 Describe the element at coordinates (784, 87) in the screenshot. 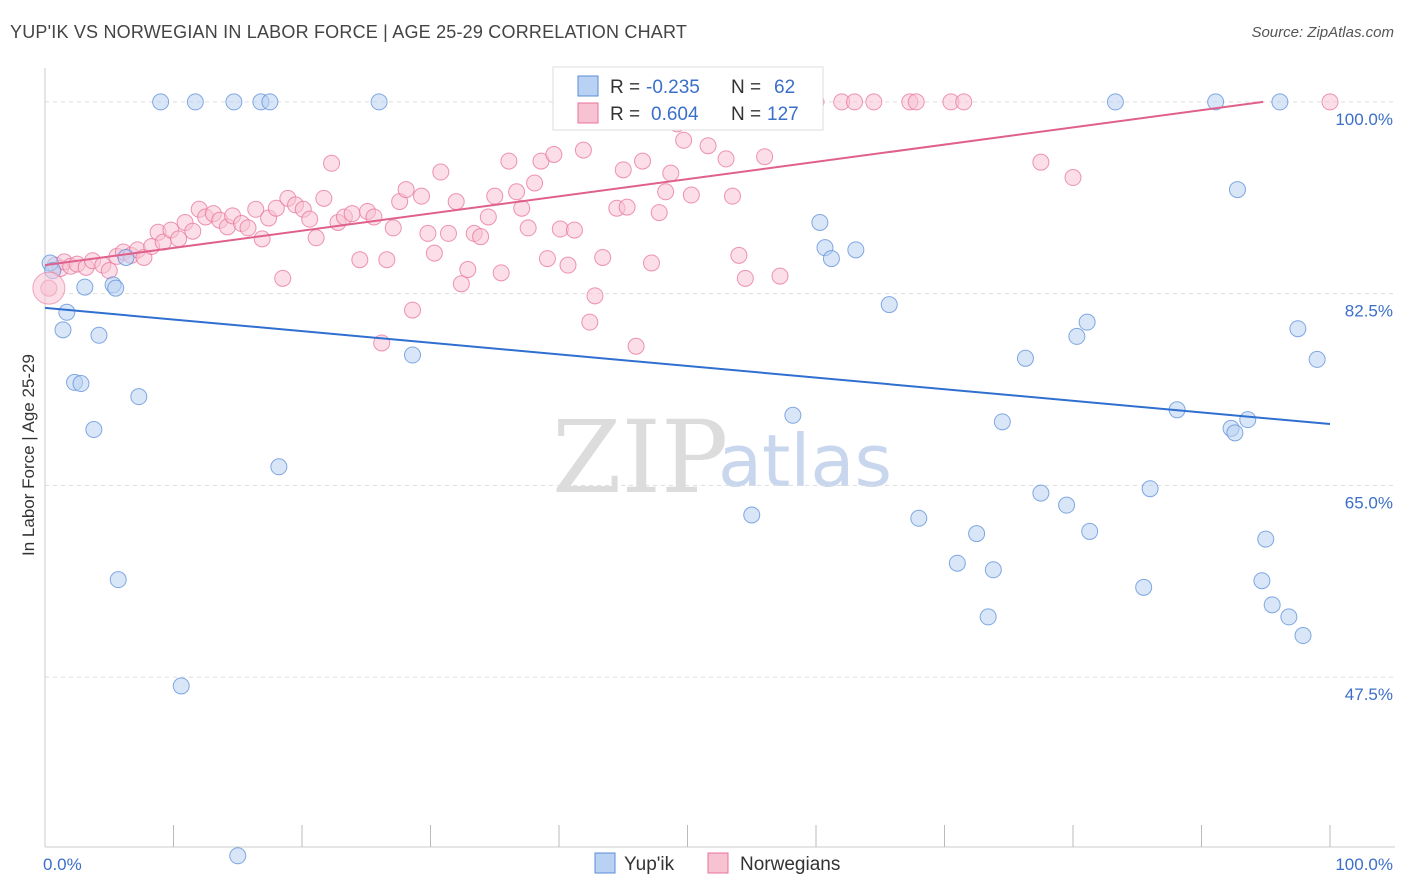

I see `legend-n-value-1: 62` at that location.